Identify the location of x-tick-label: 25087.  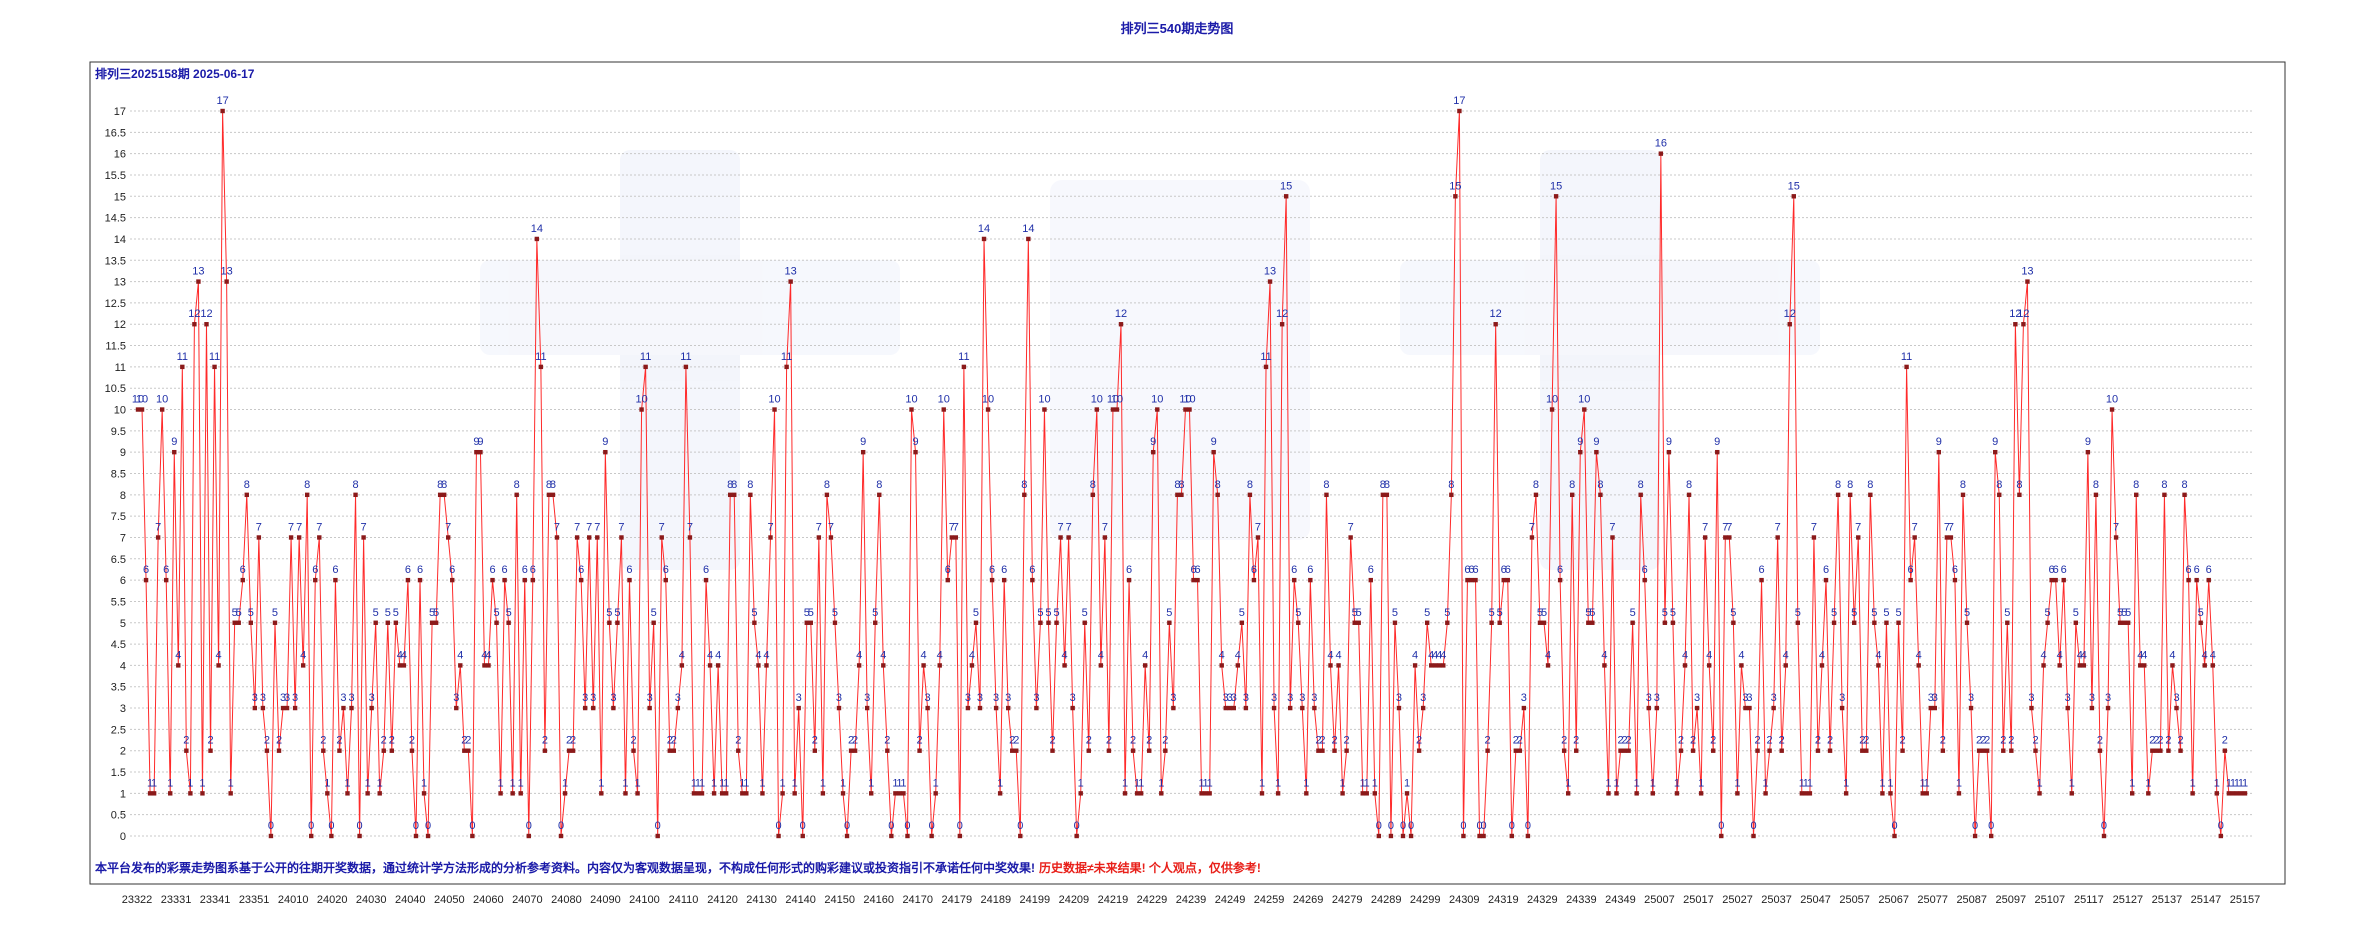
(1971, 900).